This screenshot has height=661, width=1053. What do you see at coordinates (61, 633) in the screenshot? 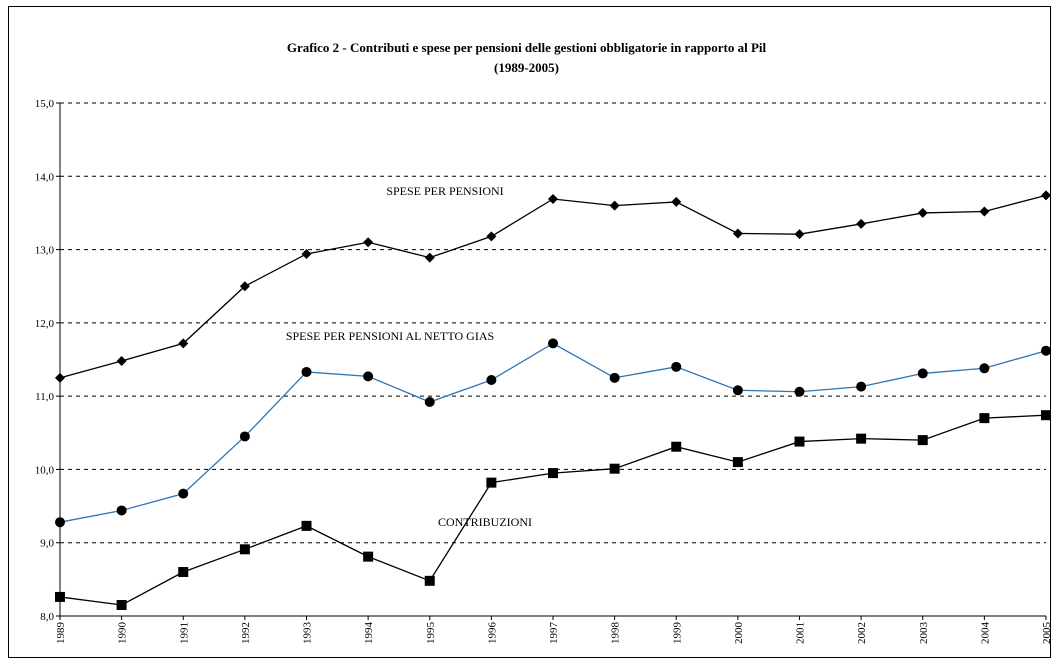
I see `x-tick-label: 1989` at bounding box center [61, 633].